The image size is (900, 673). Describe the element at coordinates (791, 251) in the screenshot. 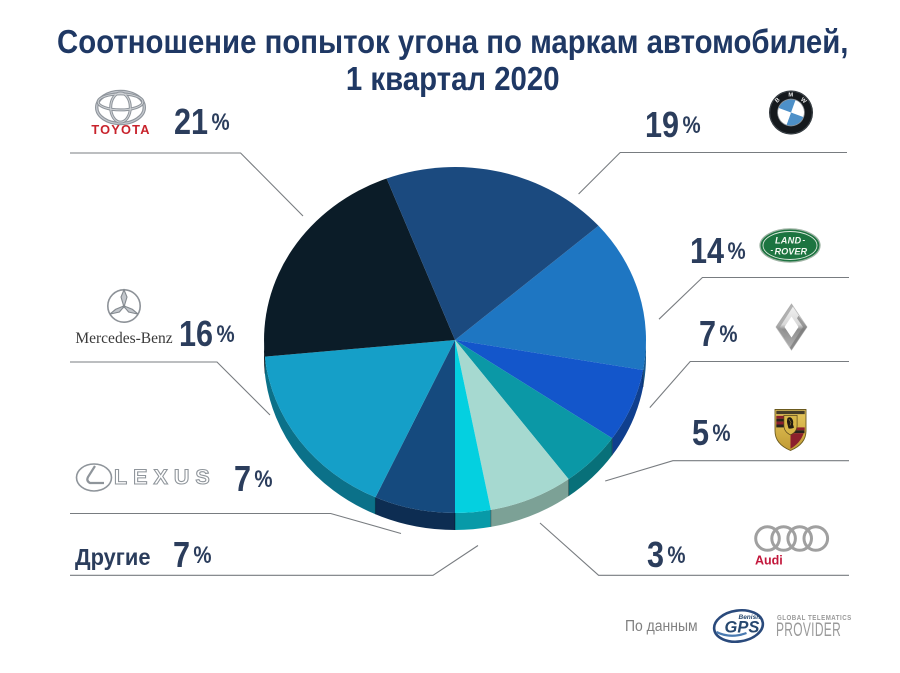

I see `svg-text: ROVER` at that location.